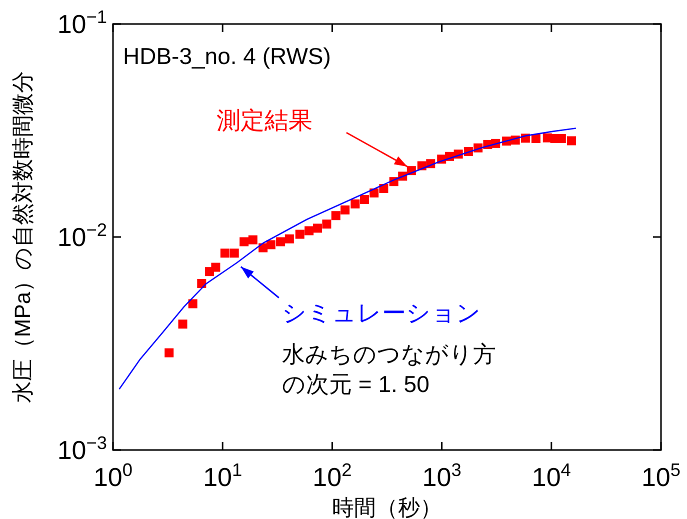 Image resolution: width=687 pixels, height=519 pixels. What do you see at coordinates (222, 476) in the screenshot?
I see `x-tick-label: 10$^{1}$` at bounding box center [222, 476].